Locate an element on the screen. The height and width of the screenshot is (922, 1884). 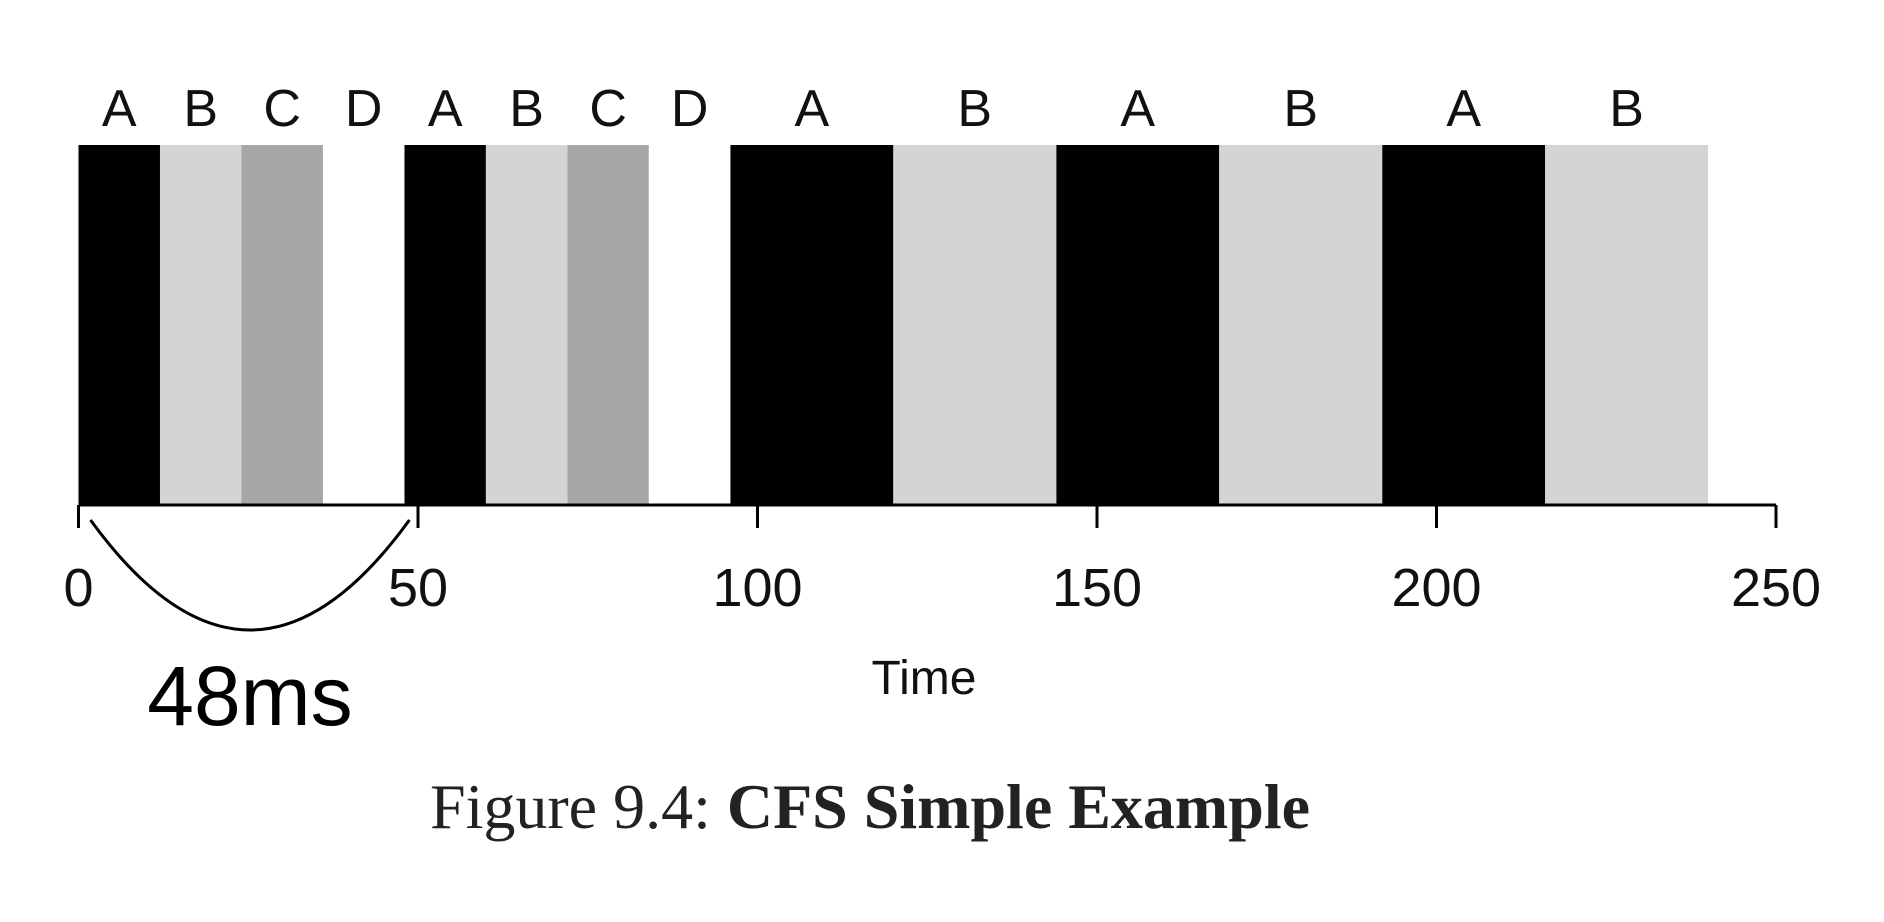
x-tick-label: 250 is located at coordinates (1776, 588).